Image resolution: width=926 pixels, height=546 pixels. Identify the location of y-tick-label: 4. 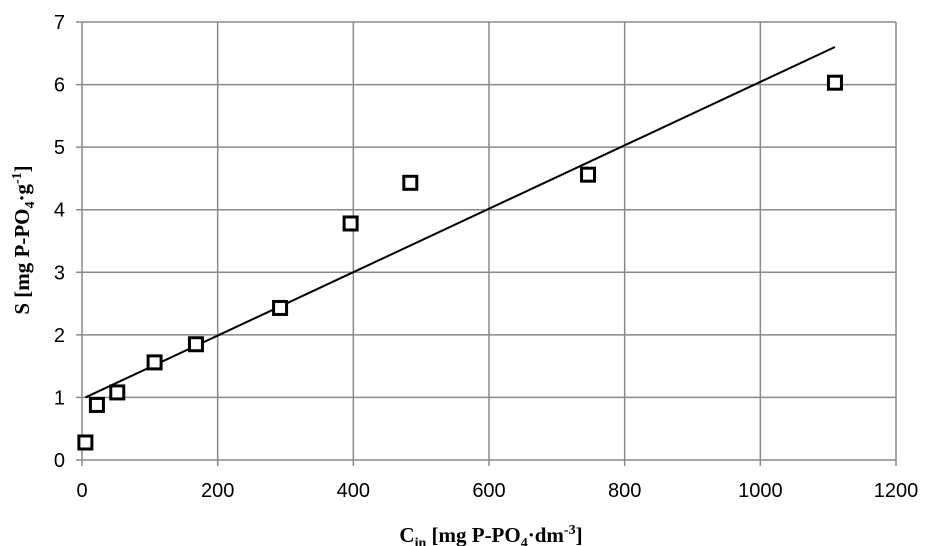
(59, 211).